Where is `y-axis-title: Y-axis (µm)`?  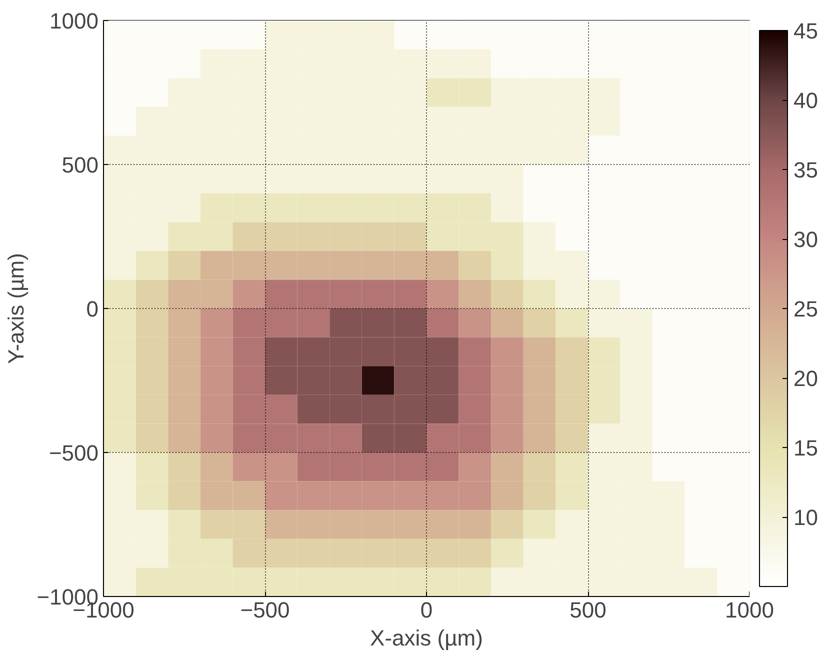
y-axis-title: Y-axis (µm) is located at coordinates (16, 308).